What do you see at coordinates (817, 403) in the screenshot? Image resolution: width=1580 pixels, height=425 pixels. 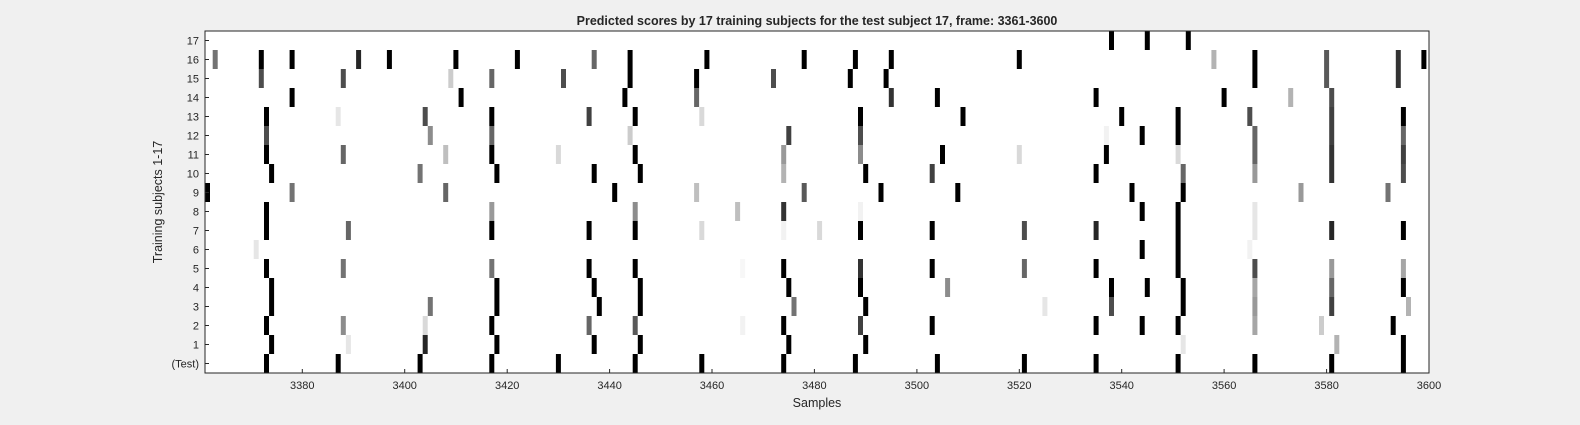 I see `x-axis-label: Samples` at bounding box center [817, 403].